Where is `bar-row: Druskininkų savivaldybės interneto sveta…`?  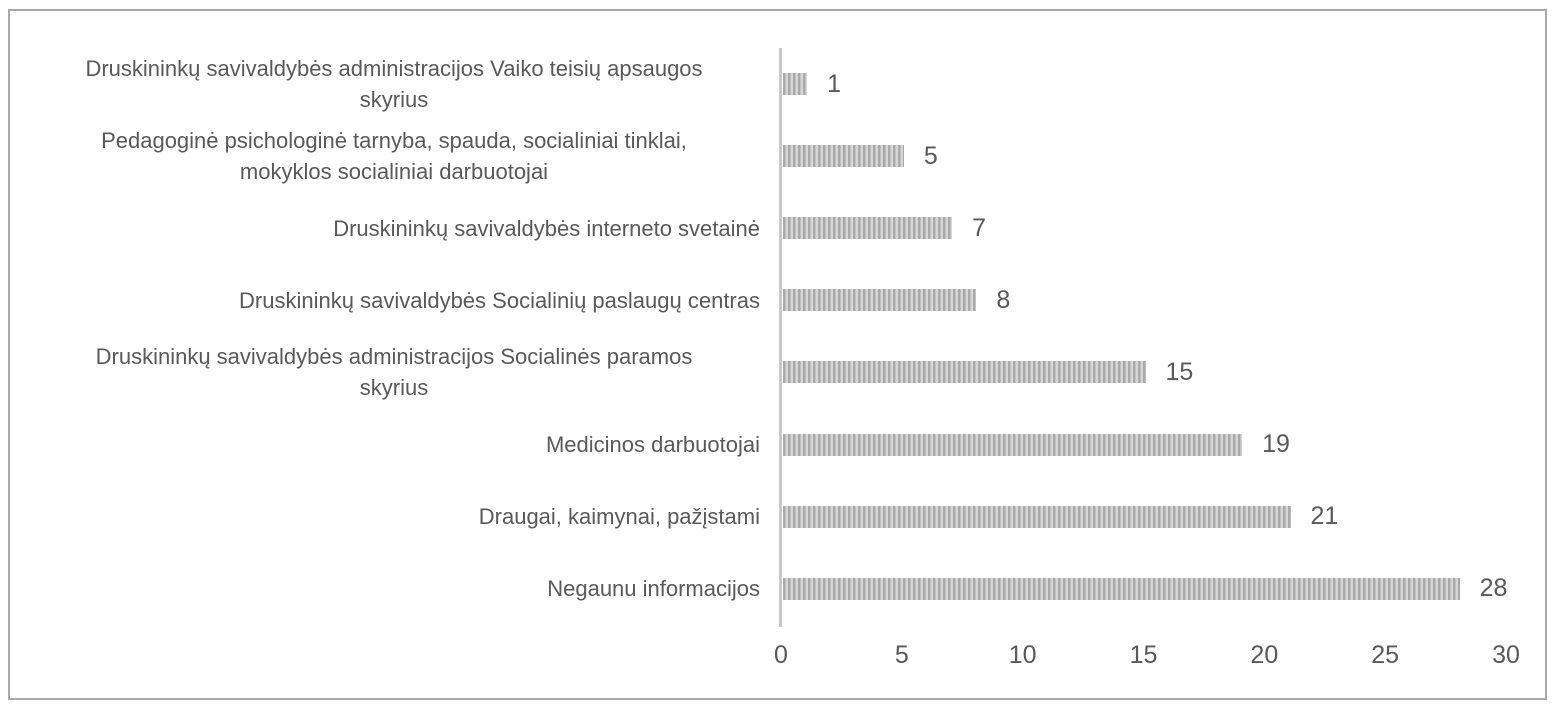
bar-row: Druskininkų savivaldybės interneto sveta… is located at coordinates (777, 228).